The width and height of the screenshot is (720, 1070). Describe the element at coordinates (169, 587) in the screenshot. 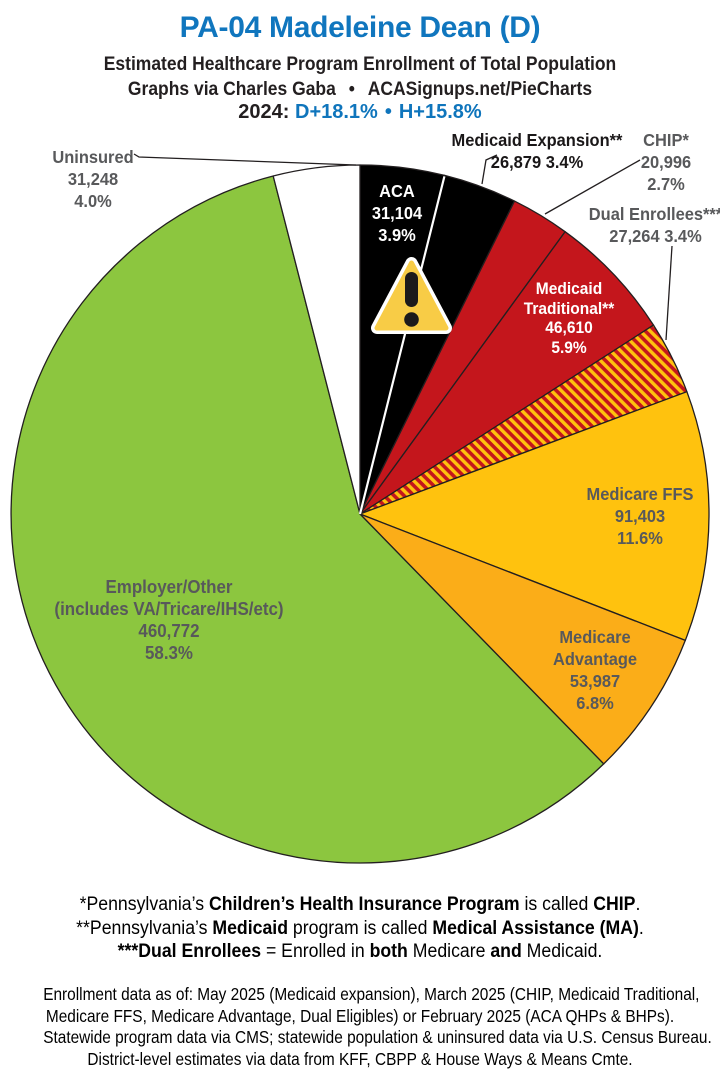

I see `slice-name: Employer/Other` at that location.